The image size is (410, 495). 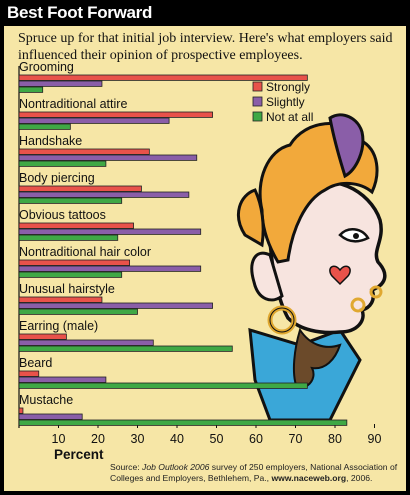 What do you see at coordinates (289, 117) in the screenshot?
I see `legend-label: Not at all` at bounding box center [289, 117].